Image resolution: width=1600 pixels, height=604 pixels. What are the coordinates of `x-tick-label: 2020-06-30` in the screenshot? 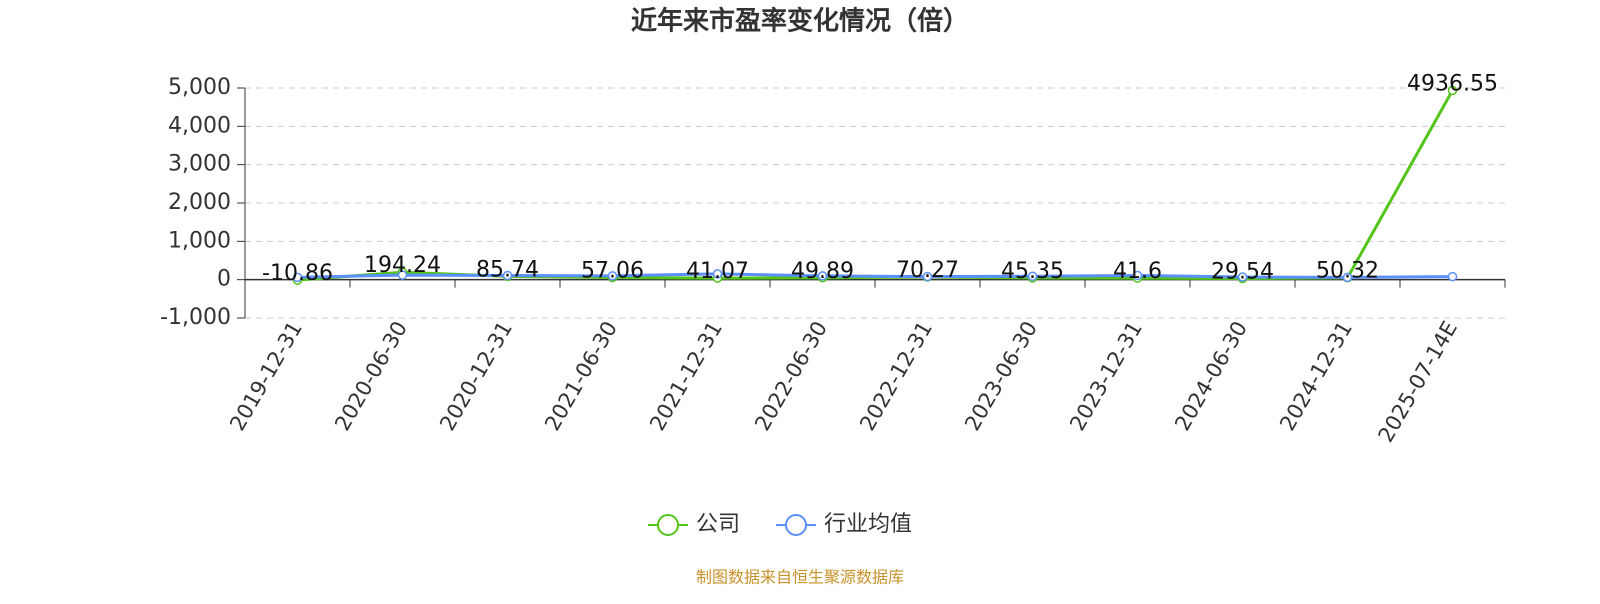 It's located at (371, 376).